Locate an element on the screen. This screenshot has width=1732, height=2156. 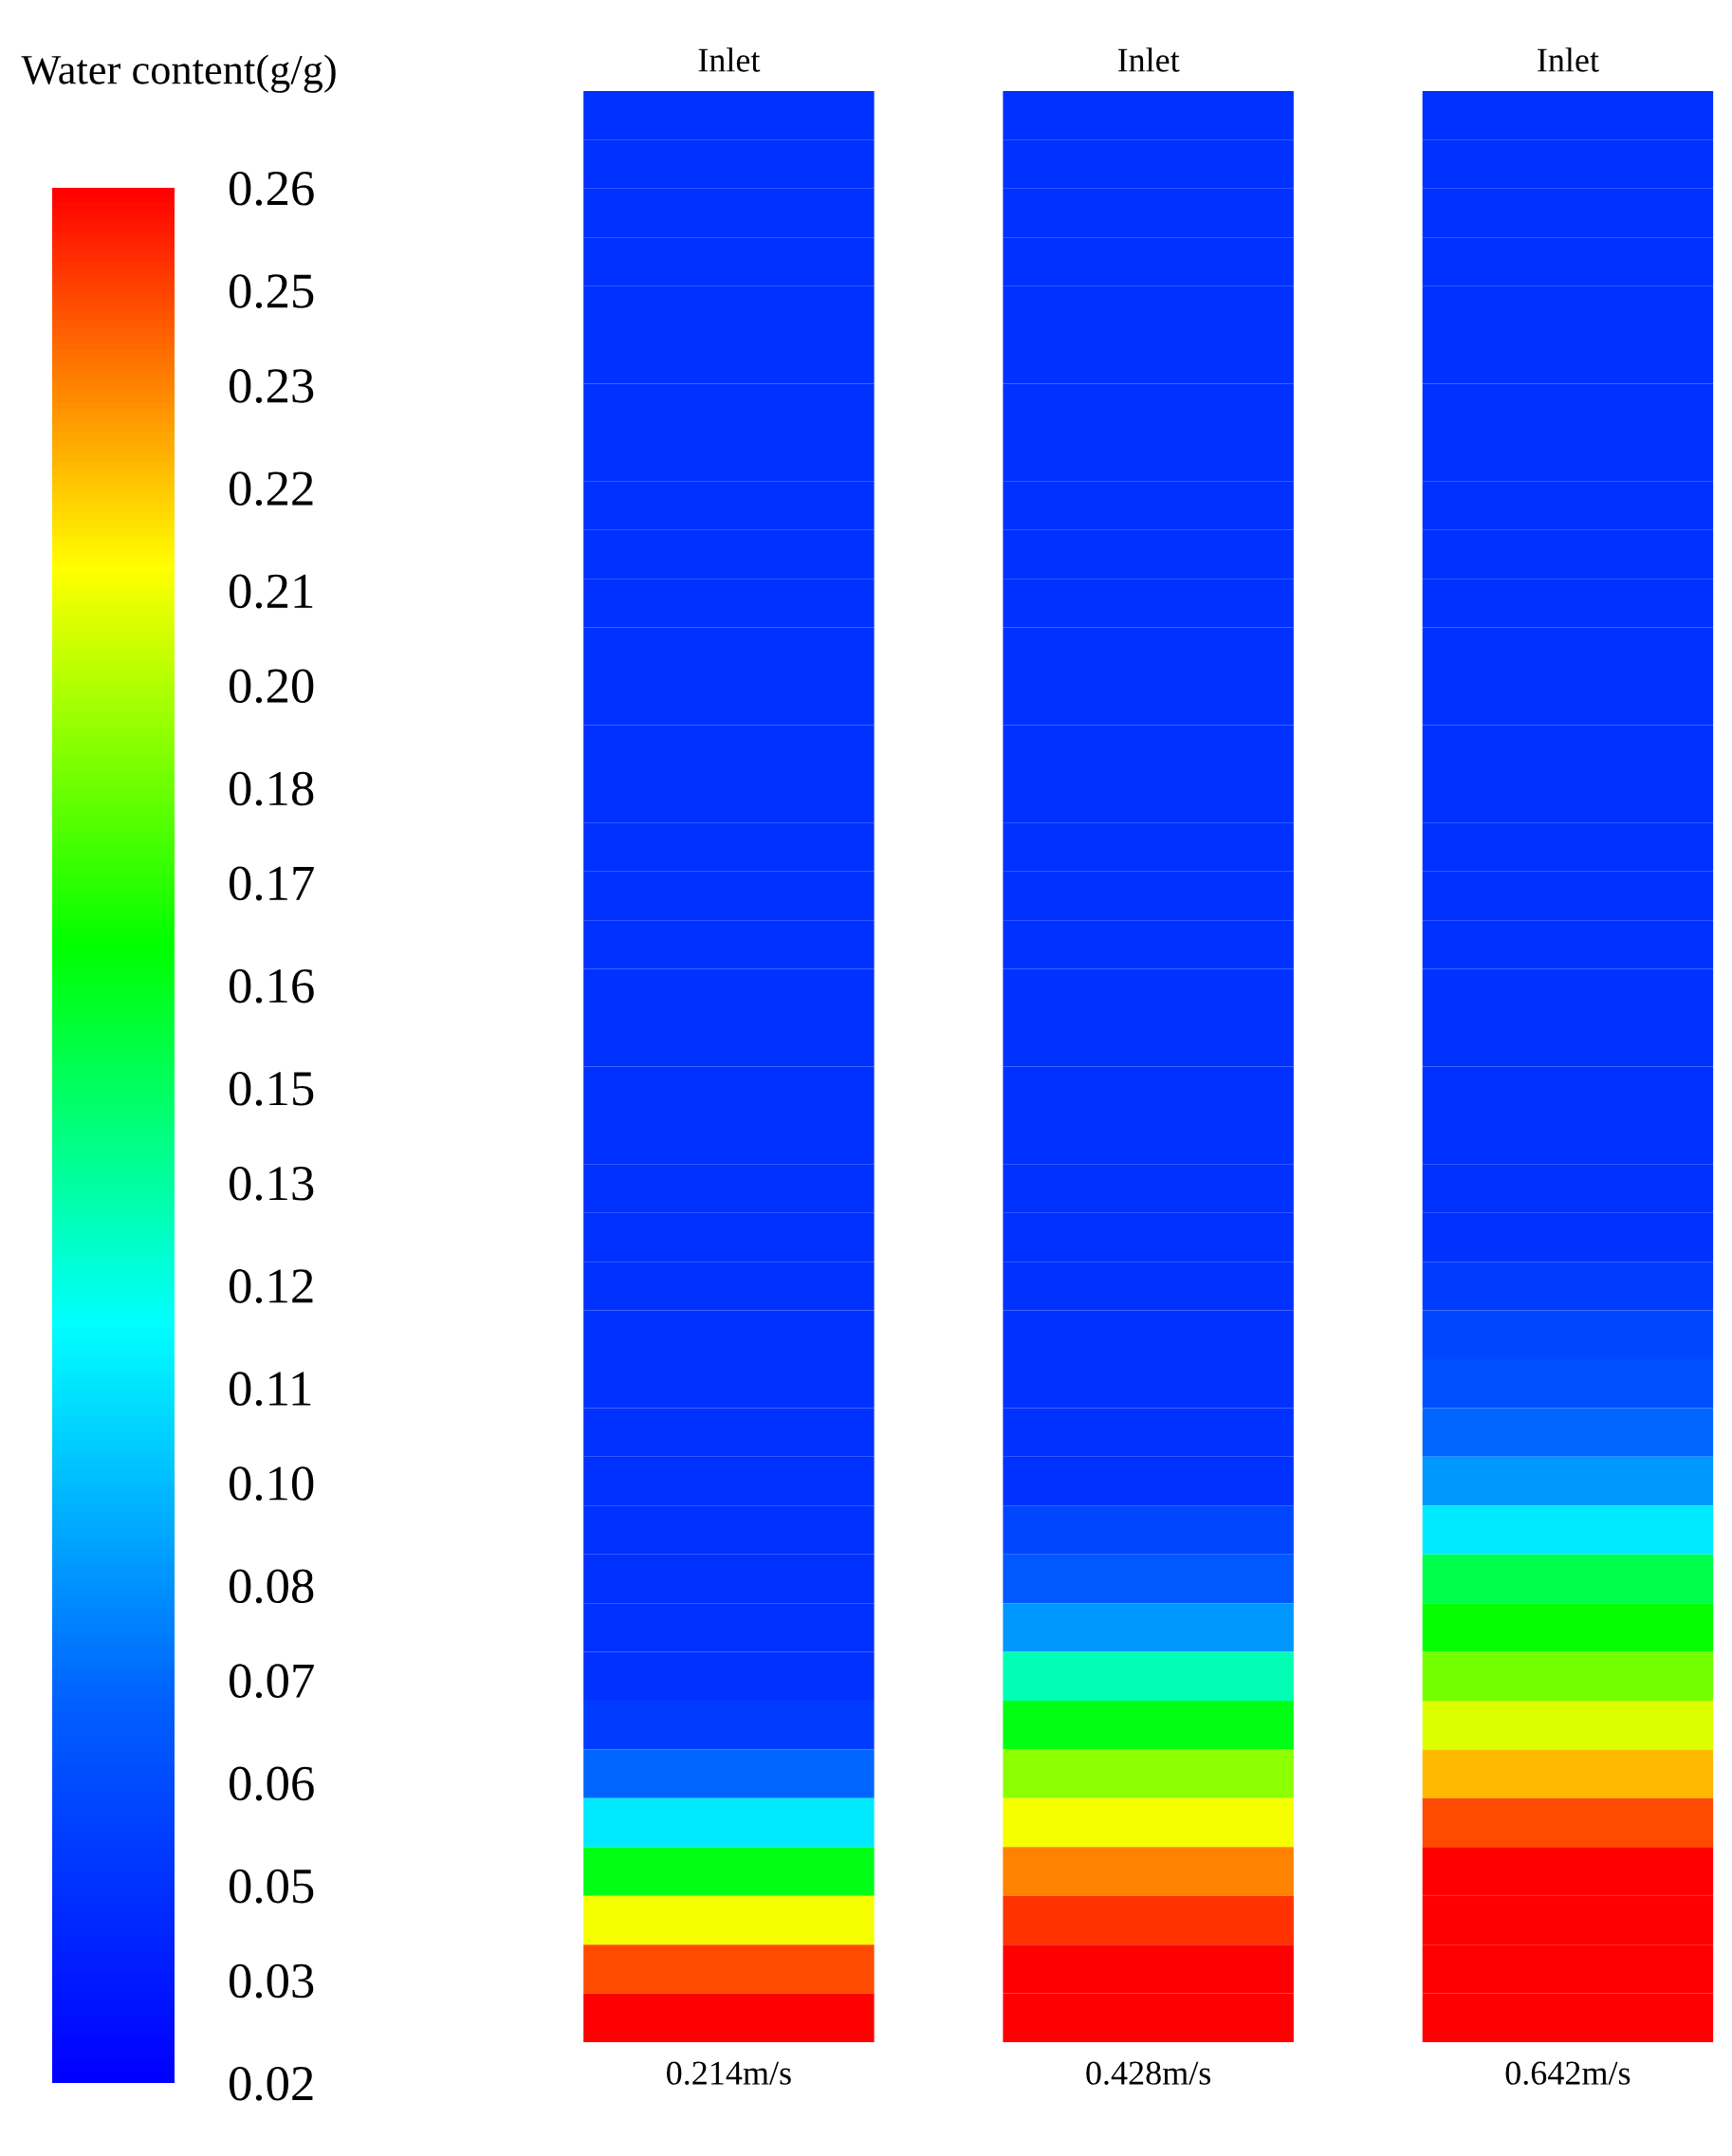
color-bar-label: 0.15 is located at coordinates (271, 1089).